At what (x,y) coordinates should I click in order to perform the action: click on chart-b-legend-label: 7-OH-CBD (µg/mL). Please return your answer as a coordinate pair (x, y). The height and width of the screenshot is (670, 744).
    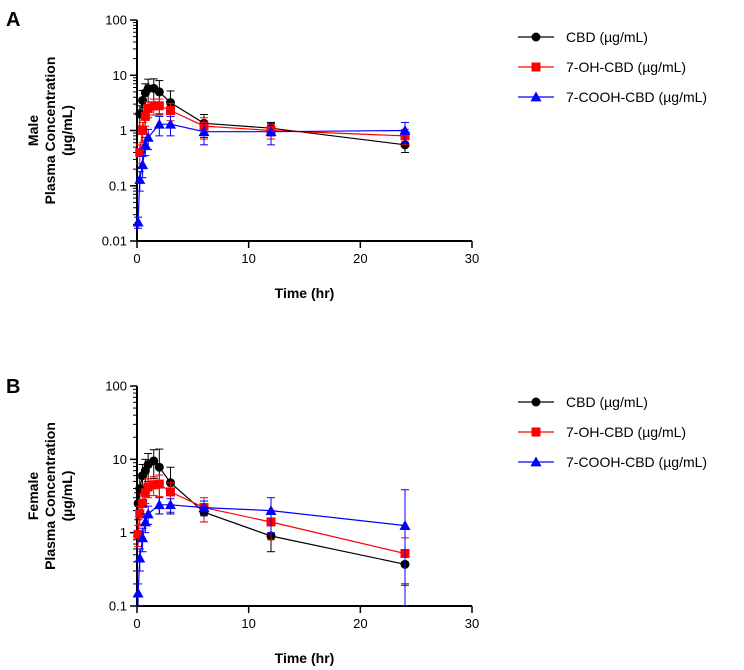
    Looking at the image, I should click on (626, 432).